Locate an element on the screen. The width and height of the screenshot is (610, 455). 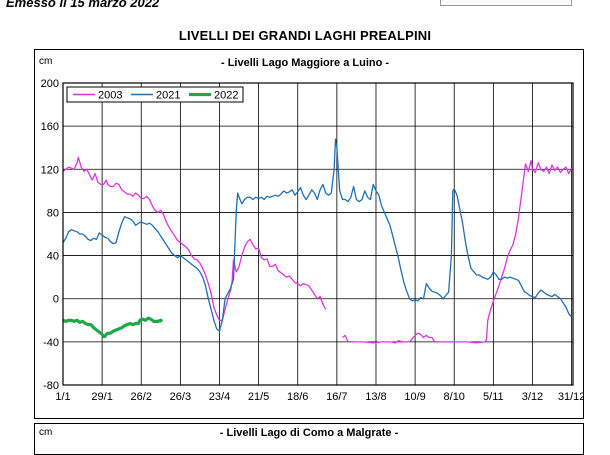
x-tick-label: 31/12 is located at coordinates (570, 397).